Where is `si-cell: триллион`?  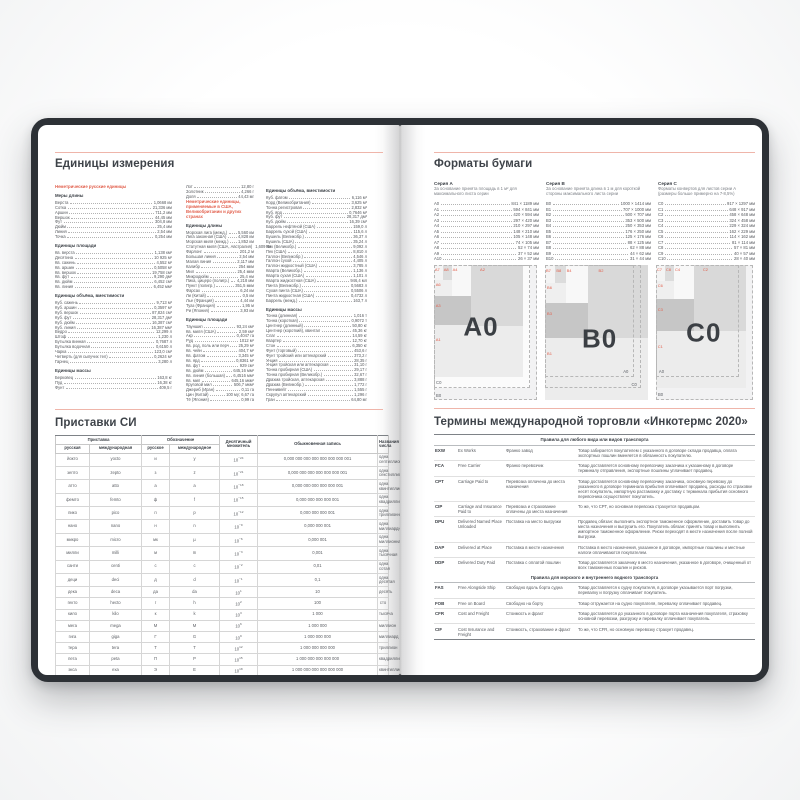 si-cell: триллион is located at coordinates (387, 648).